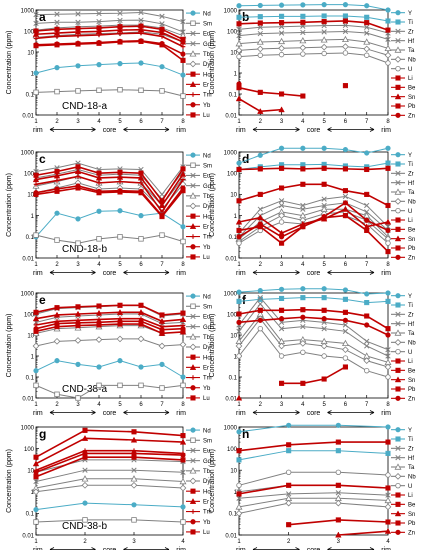  I want to click on legend-label-Zn: Zn, so click(411, 400).